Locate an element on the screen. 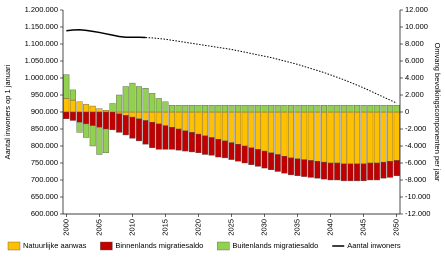  y-tick-label: 600.000 is located at coordinates (44, 213).